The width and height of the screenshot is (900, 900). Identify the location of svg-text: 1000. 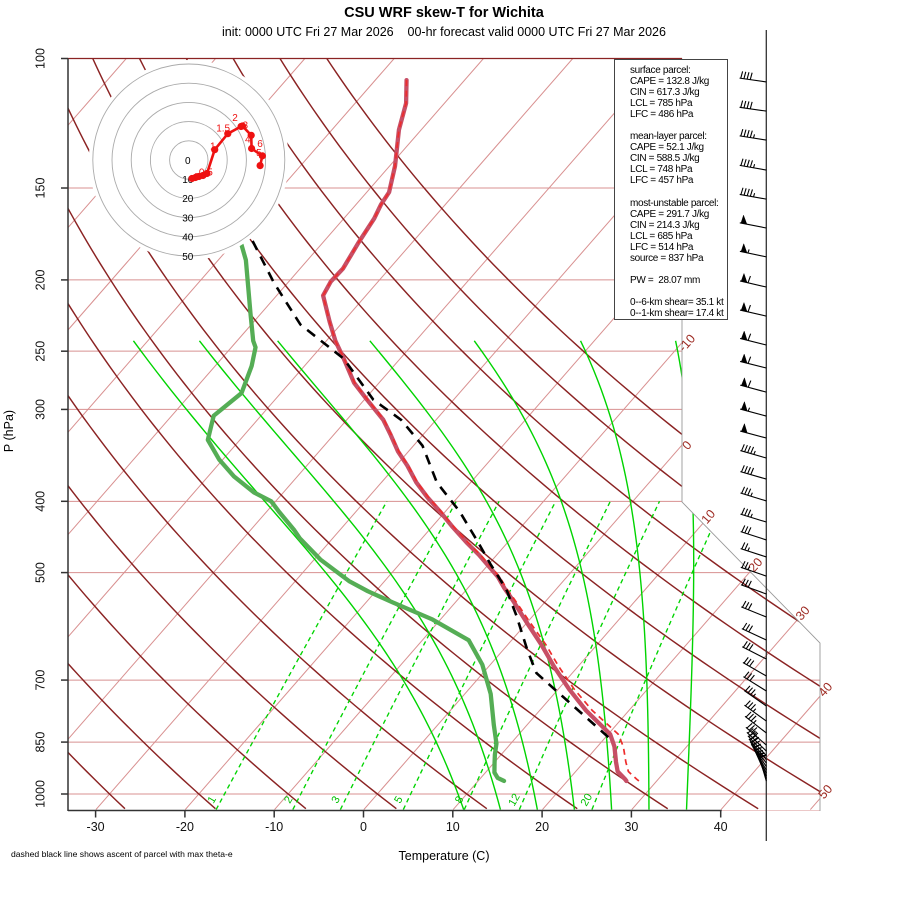
(40, 794).